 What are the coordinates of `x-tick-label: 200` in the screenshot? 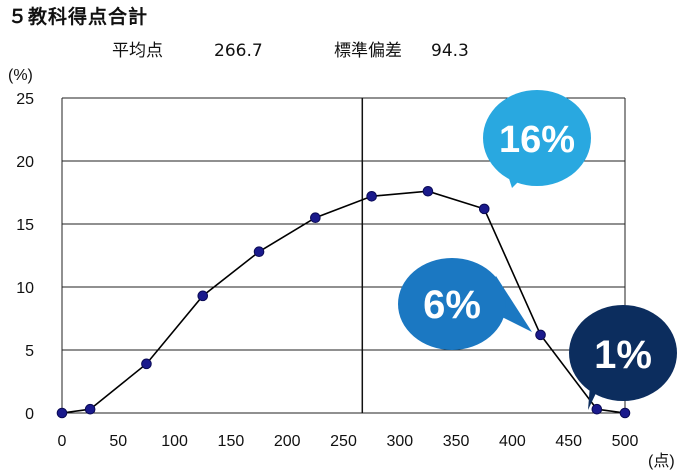 It's located at (287, 441).